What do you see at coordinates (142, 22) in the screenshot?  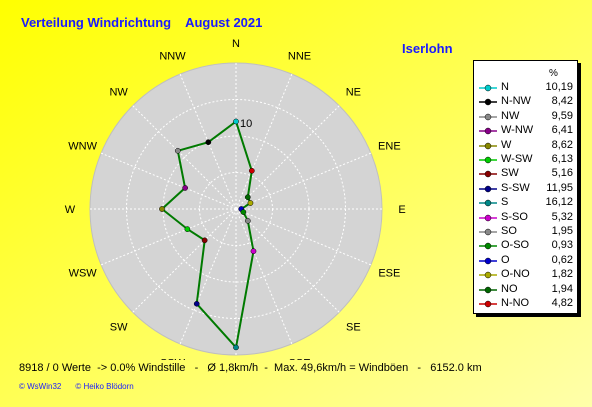 I see `chart-title: Verteilung Windrichtung August 2021` at bounding box center [142, 22].